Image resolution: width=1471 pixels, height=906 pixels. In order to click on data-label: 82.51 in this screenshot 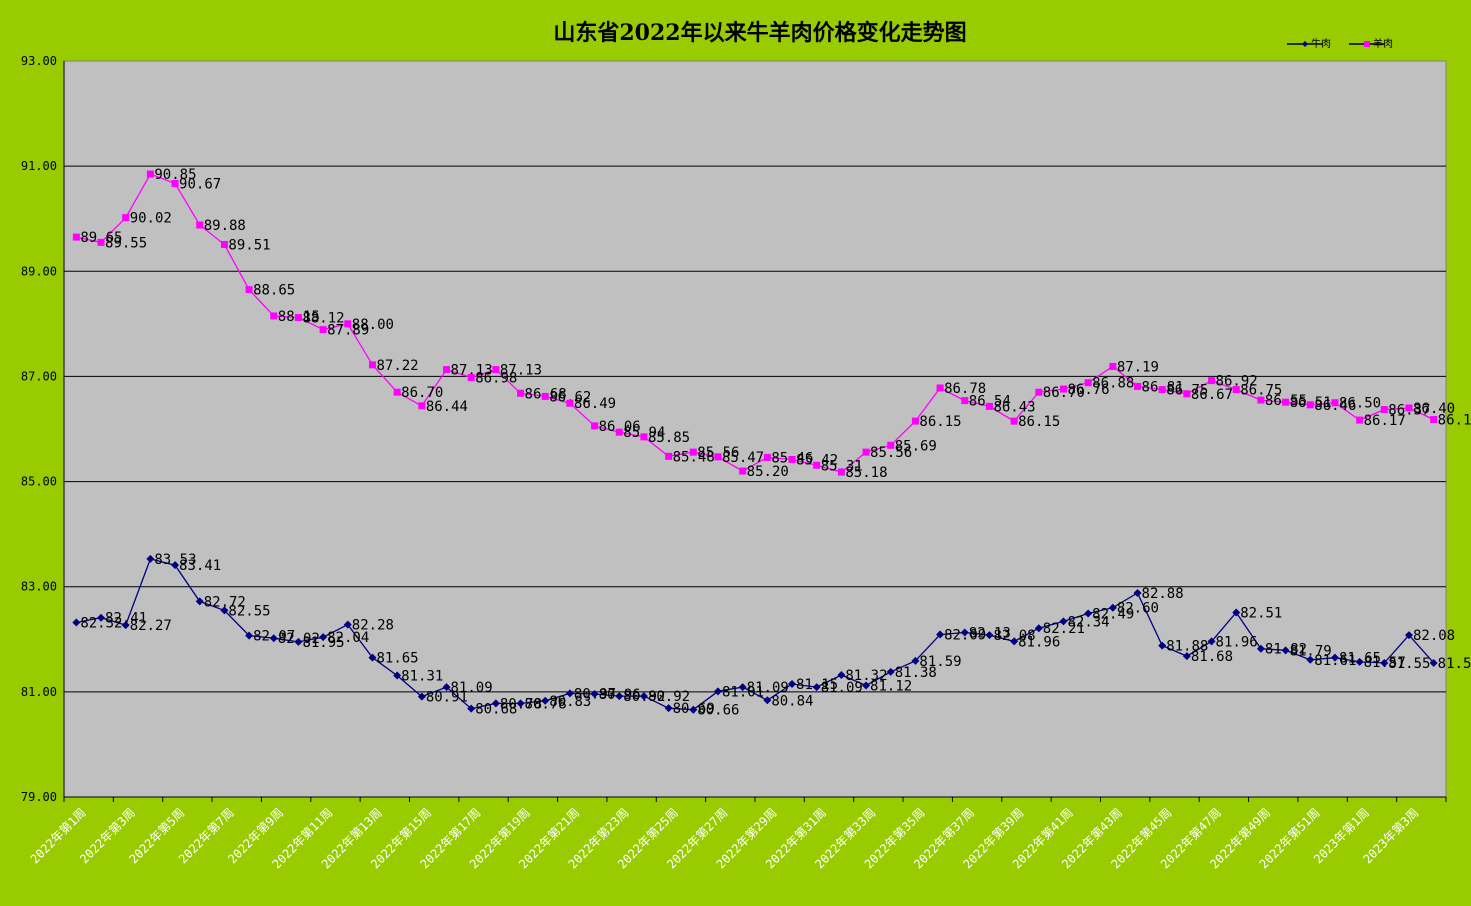, I will do `click(1261, 613)`.